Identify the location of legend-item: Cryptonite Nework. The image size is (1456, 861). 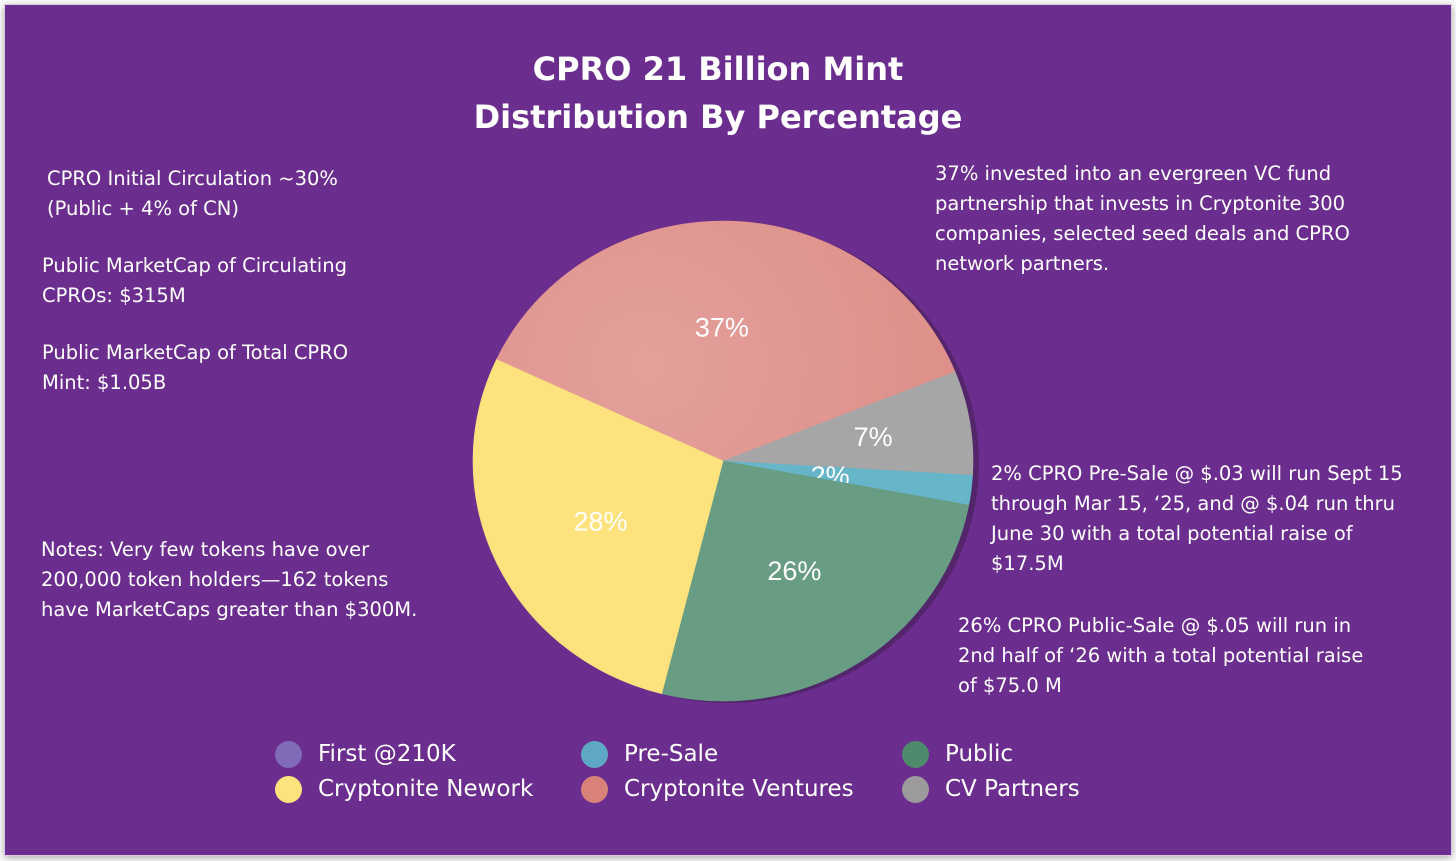
(404, 789).